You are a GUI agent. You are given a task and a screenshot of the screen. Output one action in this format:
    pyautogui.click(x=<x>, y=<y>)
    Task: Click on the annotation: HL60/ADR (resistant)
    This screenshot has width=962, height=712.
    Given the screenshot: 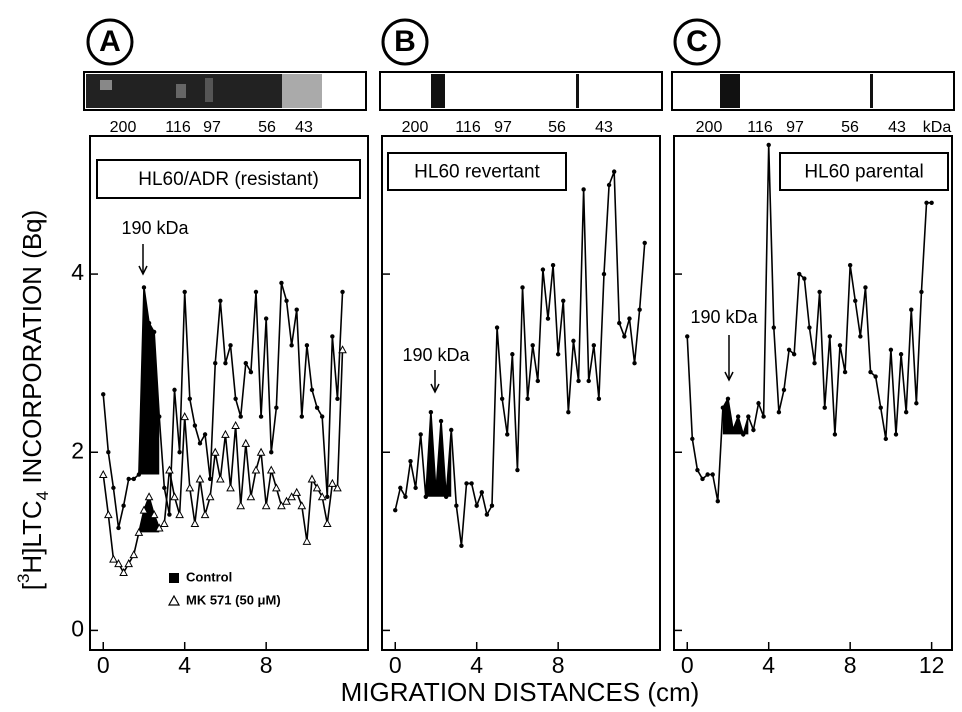 What is the action you would take?
    pyautogui.click(x=228, y=179)
    